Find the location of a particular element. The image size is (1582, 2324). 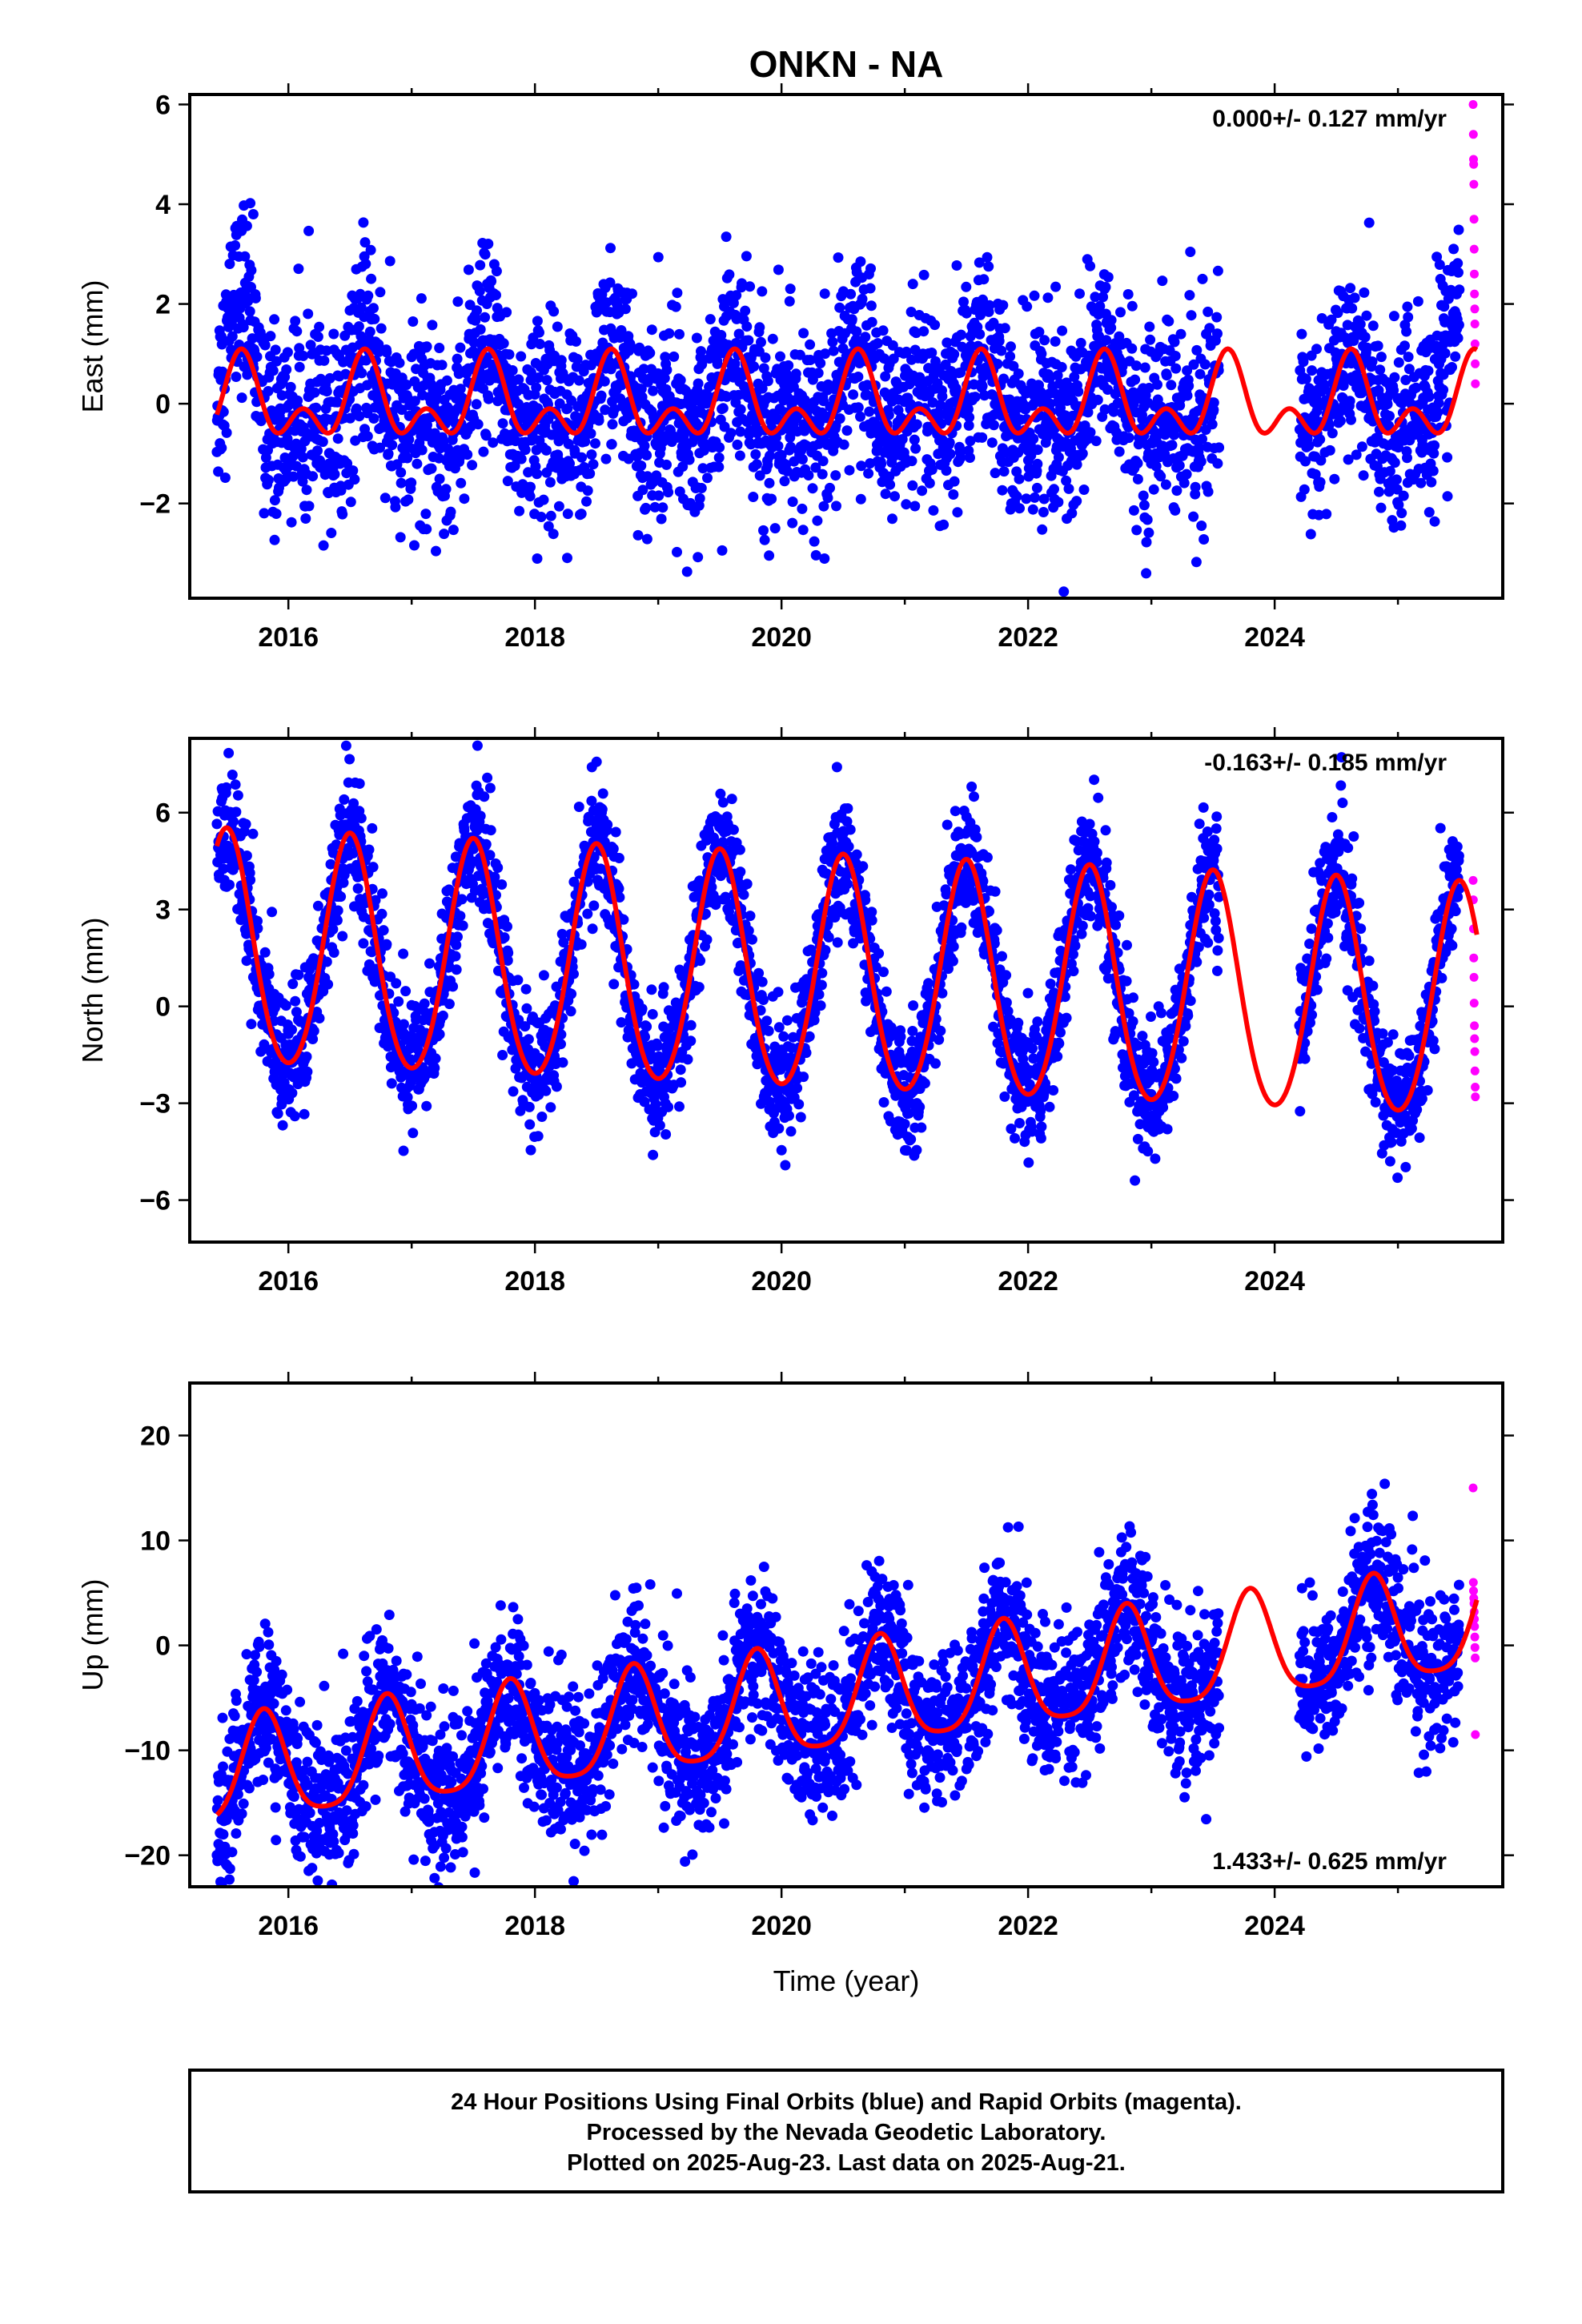

final-orbit-series is located at coordinates (838, 397).